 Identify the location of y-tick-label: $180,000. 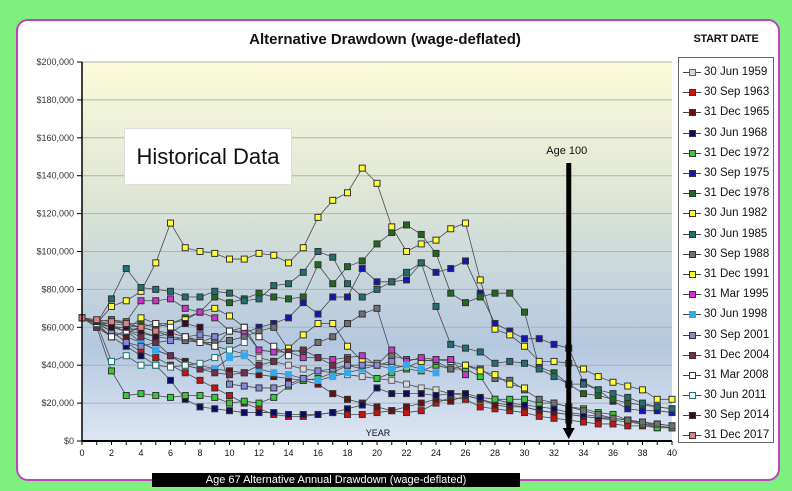
(55, 100).